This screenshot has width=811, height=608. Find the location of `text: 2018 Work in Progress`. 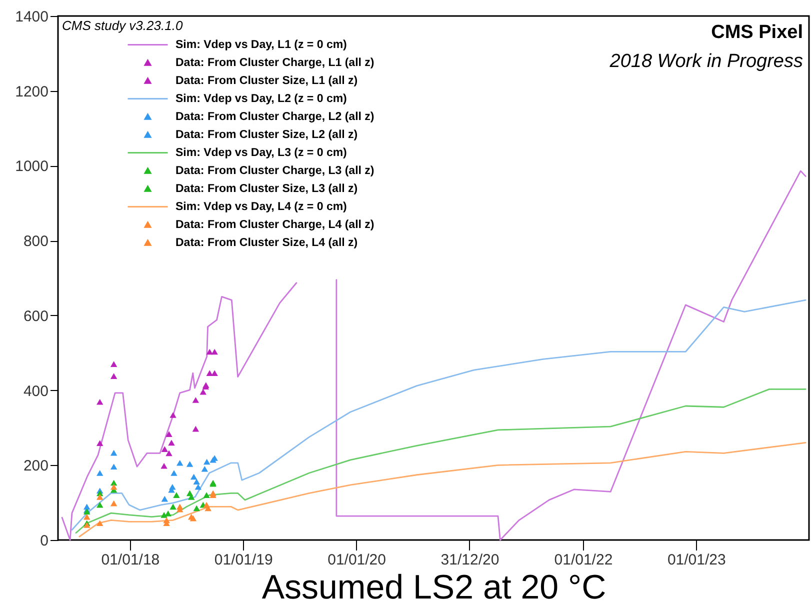

text: 2018 Work in Progress is located at coordinates (706, 61).